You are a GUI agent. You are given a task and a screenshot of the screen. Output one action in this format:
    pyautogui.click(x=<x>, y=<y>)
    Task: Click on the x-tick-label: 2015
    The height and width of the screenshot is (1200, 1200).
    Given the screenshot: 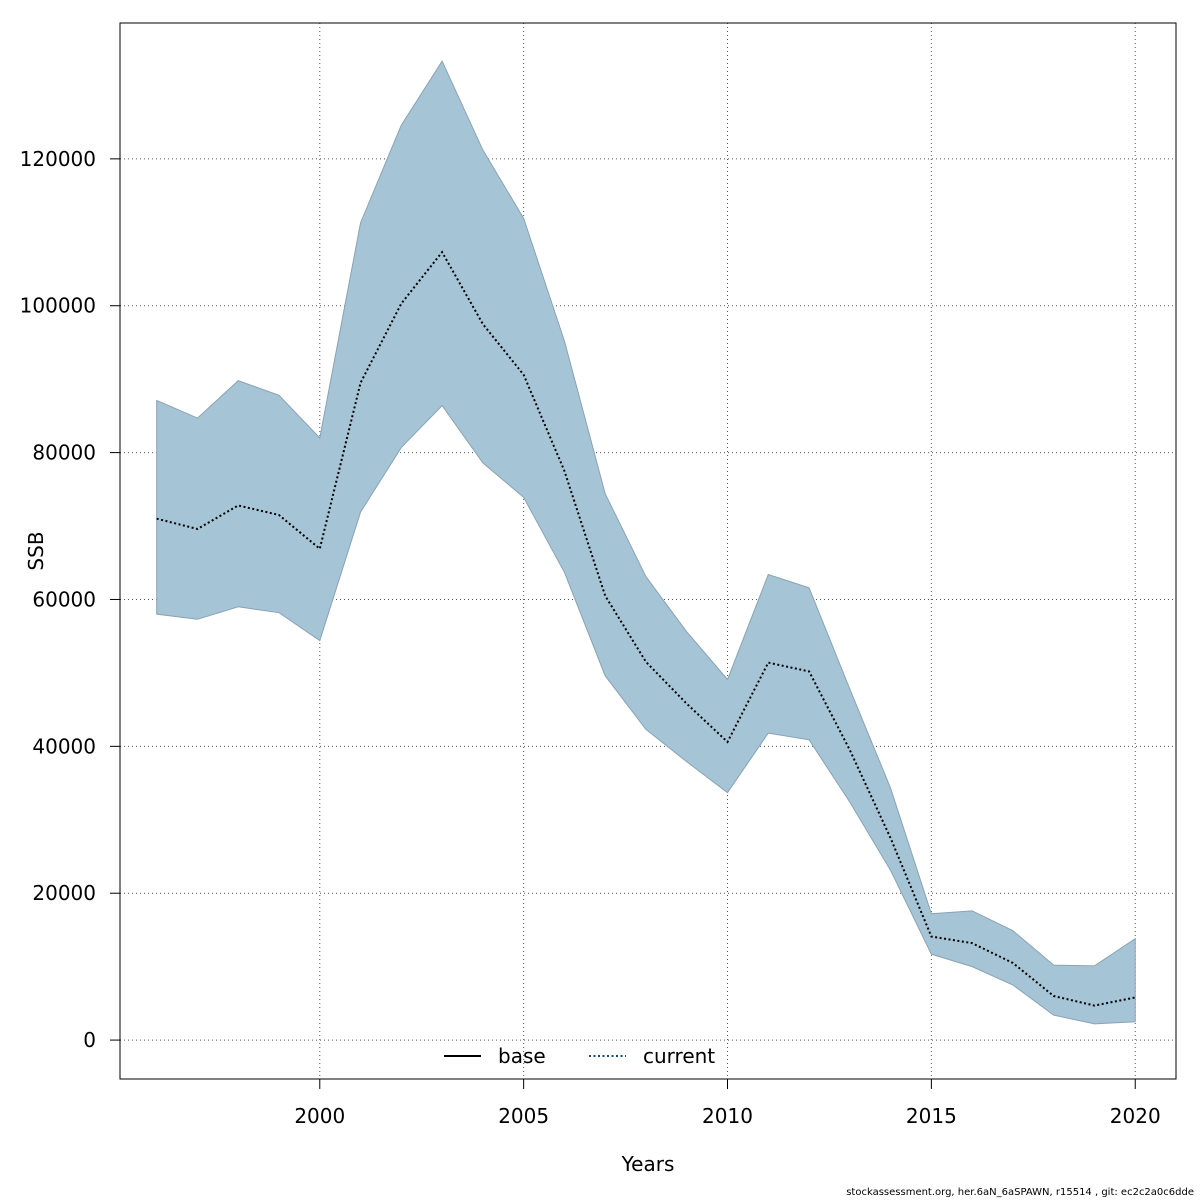 What is the action you would take?
    pyautogui.click(x=931, y=1116)
    